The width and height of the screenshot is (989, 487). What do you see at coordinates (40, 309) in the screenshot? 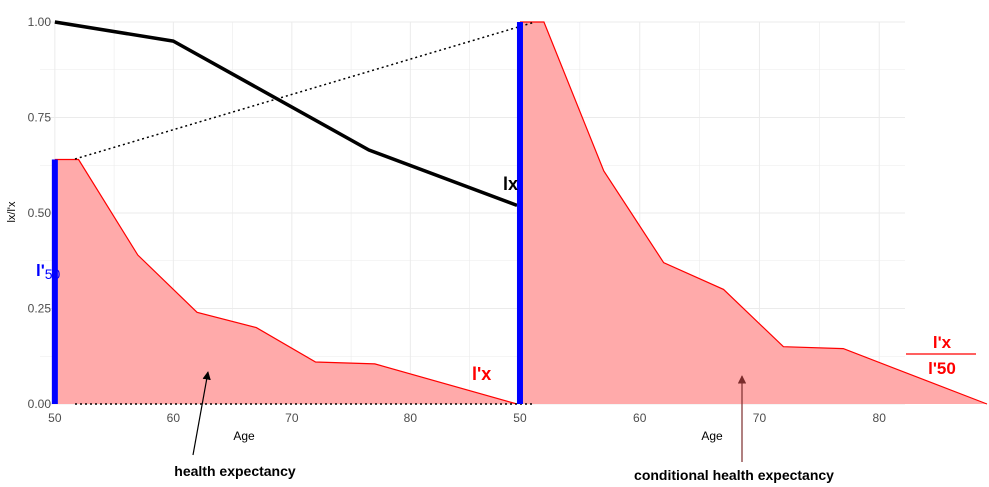
I see `y-tick-label: 0.25` at bounding box center [40, 309].